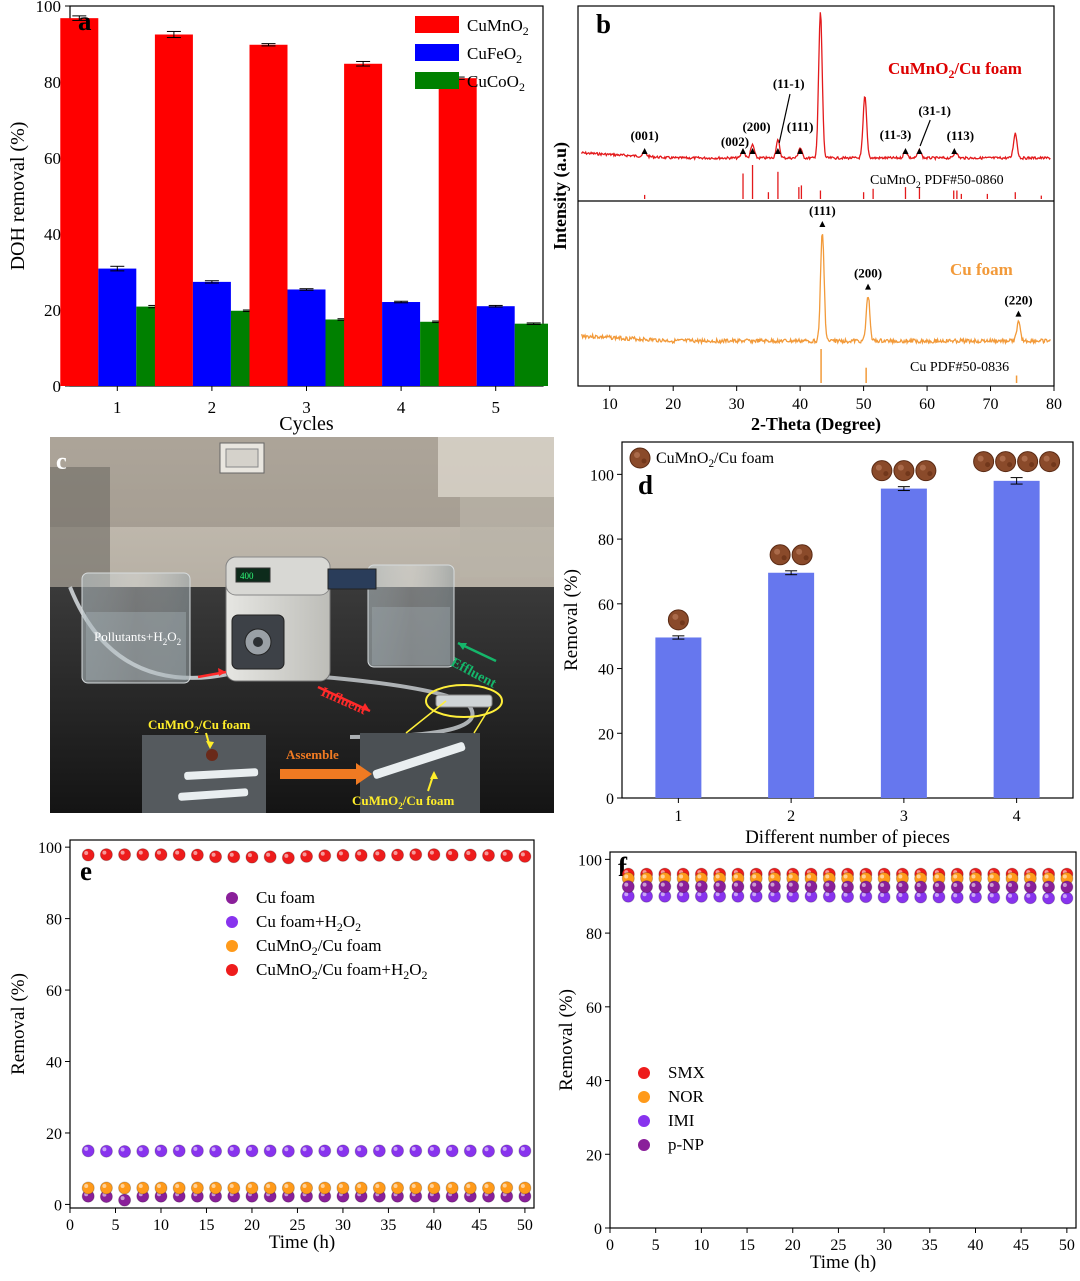 The image size is (1080, 1281). What do you see at coordinates (434, 1225) in the screenshot?
I see `xtick-label-e: 40` at bounding box center [434, 1225].